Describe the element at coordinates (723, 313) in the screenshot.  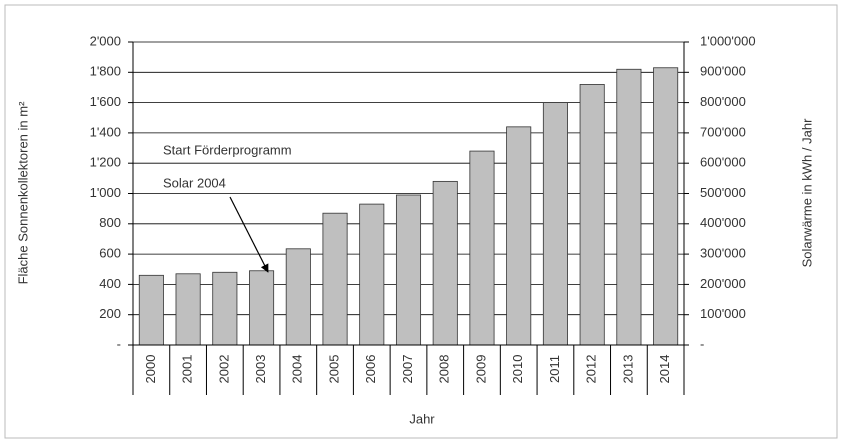
I see `y2-tick-label: 100'000` at that location.